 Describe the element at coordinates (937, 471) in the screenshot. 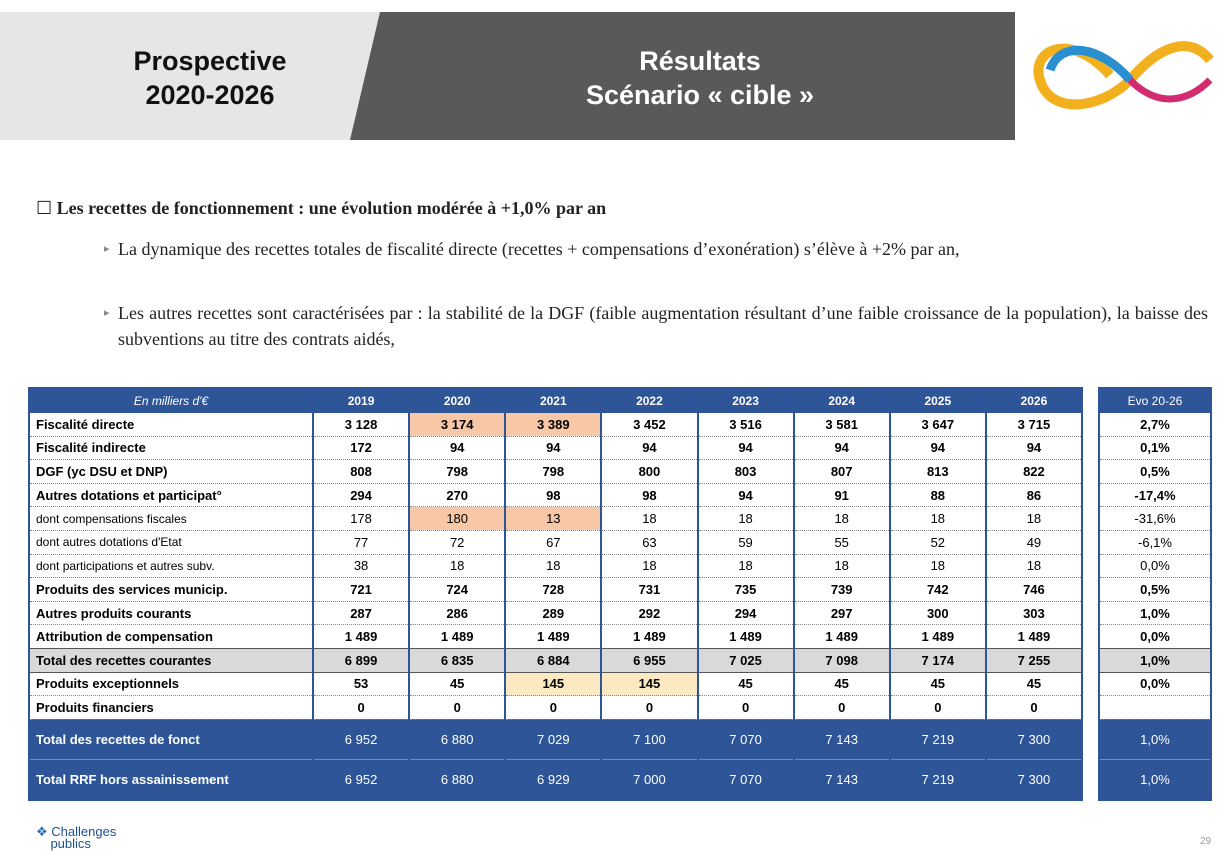

I see `cell: 813` at that location.